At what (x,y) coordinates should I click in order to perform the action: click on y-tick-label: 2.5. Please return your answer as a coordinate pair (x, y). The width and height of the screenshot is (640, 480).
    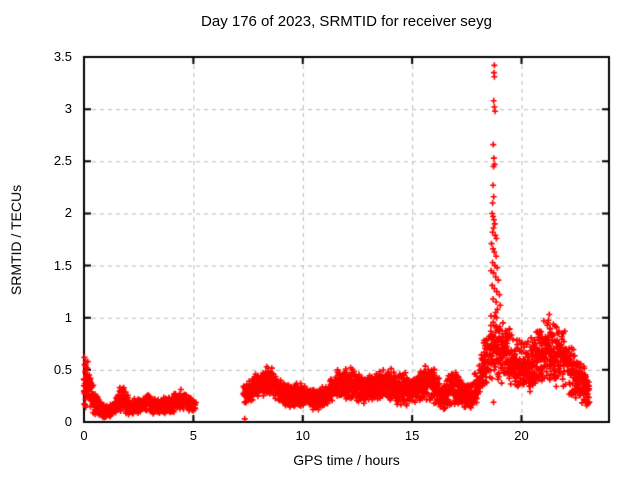
    Looking at the image, I should click on (62, 161).